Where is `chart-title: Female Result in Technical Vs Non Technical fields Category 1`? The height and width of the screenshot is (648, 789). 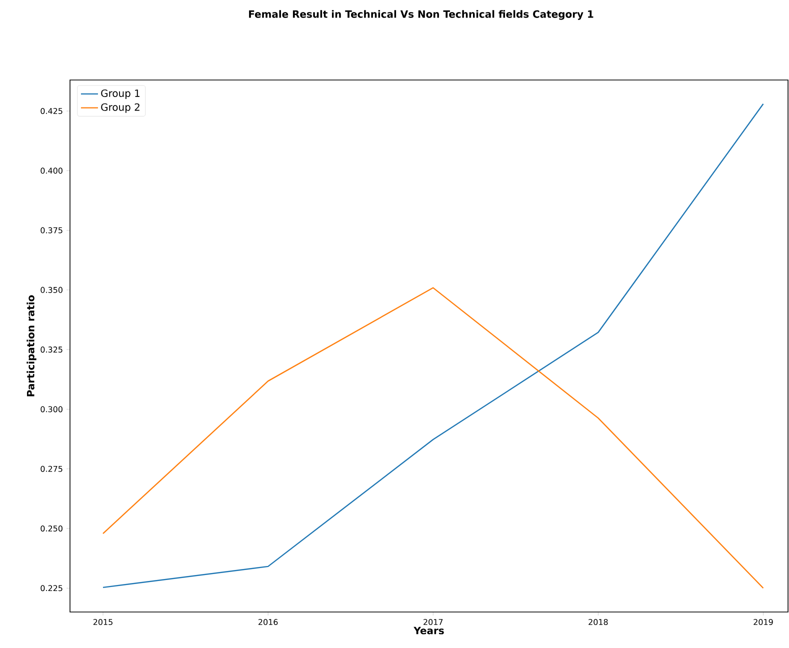 chart-title: Female Result in Technical Vs Non Technical fields Category 1 is located at coordinates (421, 15).